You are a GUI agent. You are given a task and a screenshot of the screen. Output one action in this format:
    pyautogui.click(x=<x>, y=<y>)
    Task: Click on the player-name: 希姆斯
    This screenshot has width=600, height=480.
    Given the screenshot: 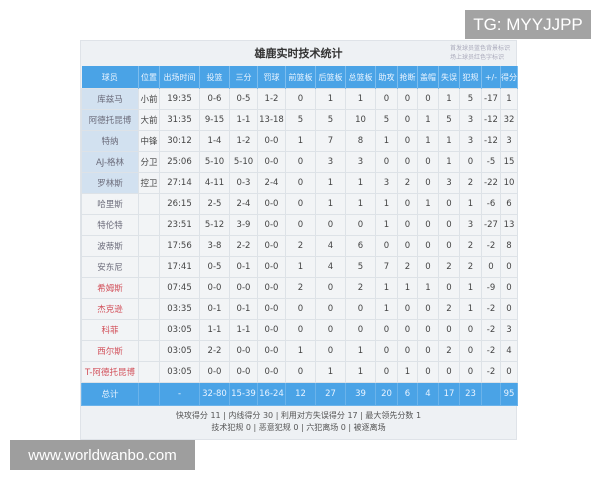 What is the action you would take?
    pyautogui.click(x=110, y=288)
    